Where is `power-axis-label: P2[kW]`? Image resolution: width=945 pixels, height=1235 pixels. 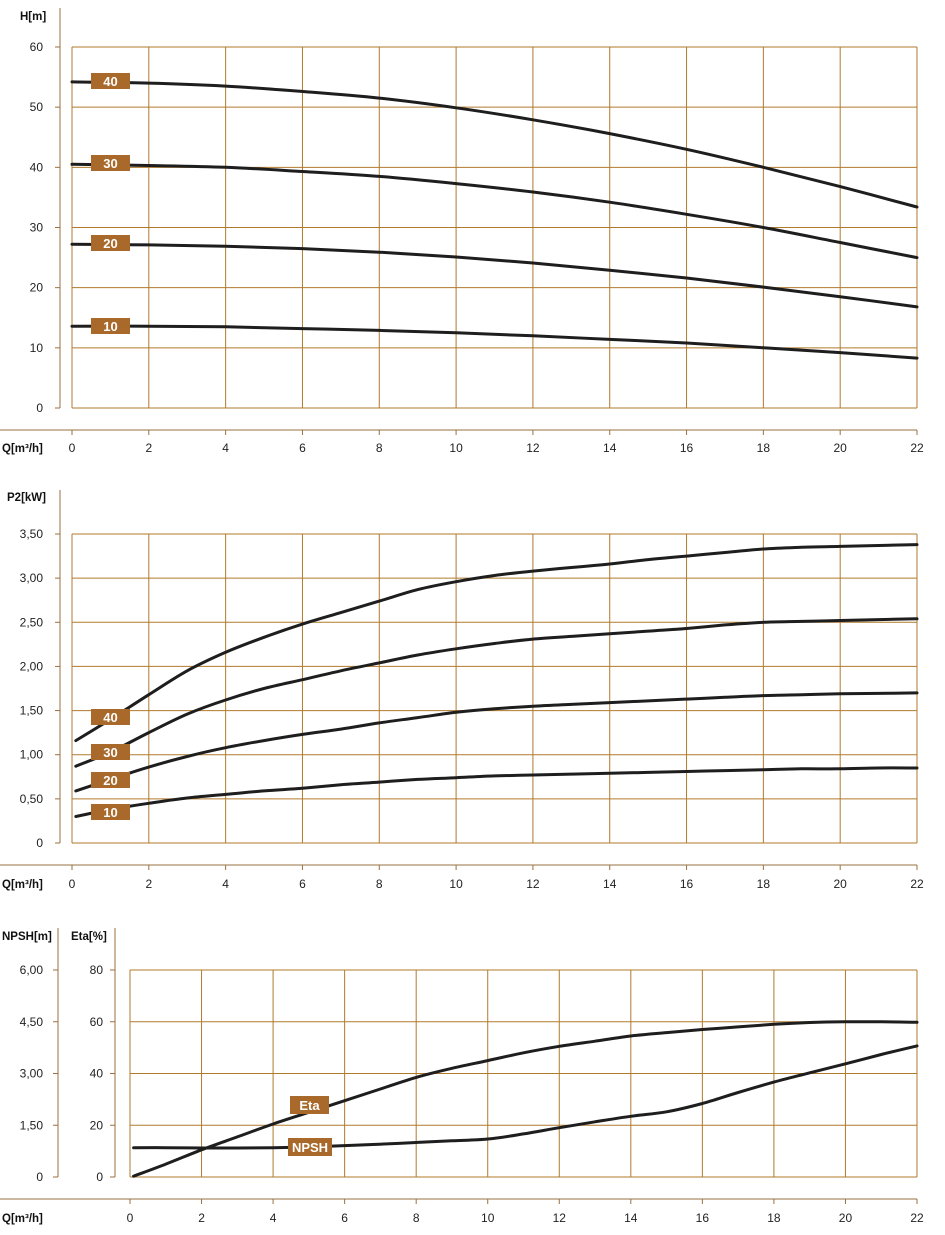
power-axis-label: P2[kW] is located at coordinates (26, 498).